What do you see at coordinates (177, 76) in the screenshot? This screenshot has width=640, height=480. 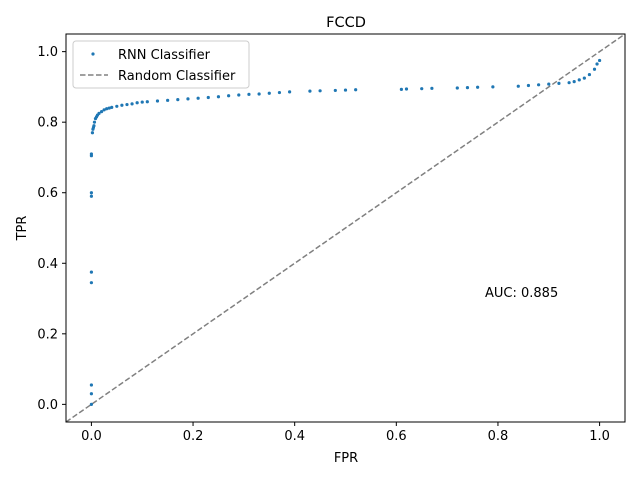 I see `legend-label-random: Random Classifier` at bounding box center [177, 76].